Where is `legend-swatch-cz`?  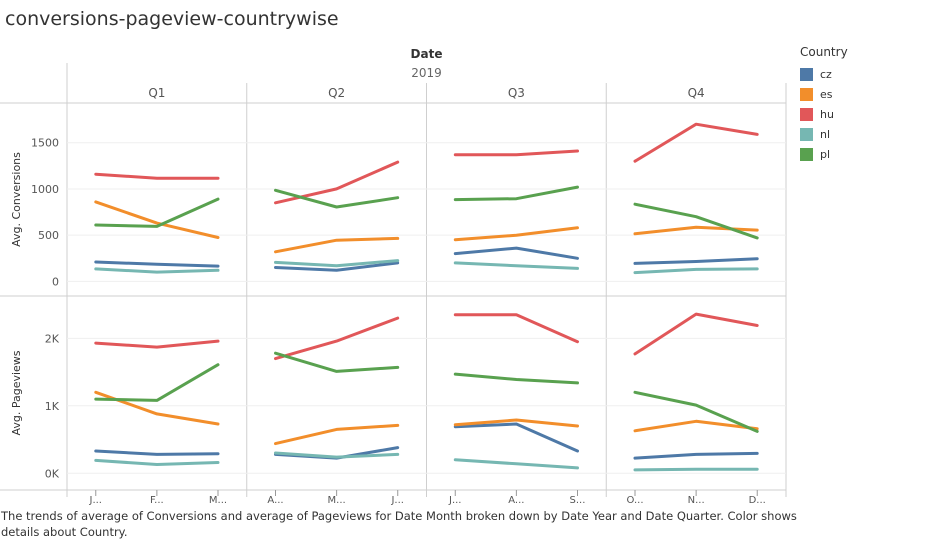
legend-swatch-cz is located at coordinates (806, 74).